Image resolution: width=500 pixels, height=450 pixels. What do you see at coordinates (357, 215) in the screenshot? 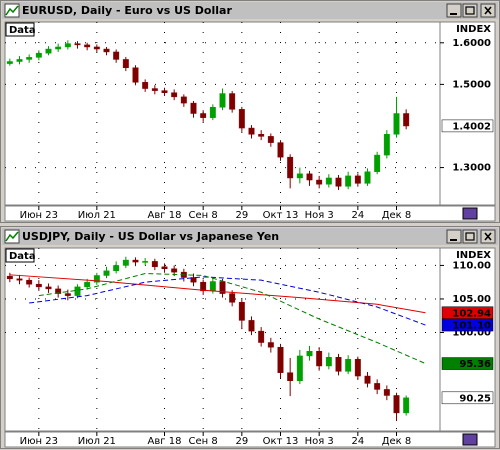
I see `x-tick-label: 24` at bounding box center [357, 215].